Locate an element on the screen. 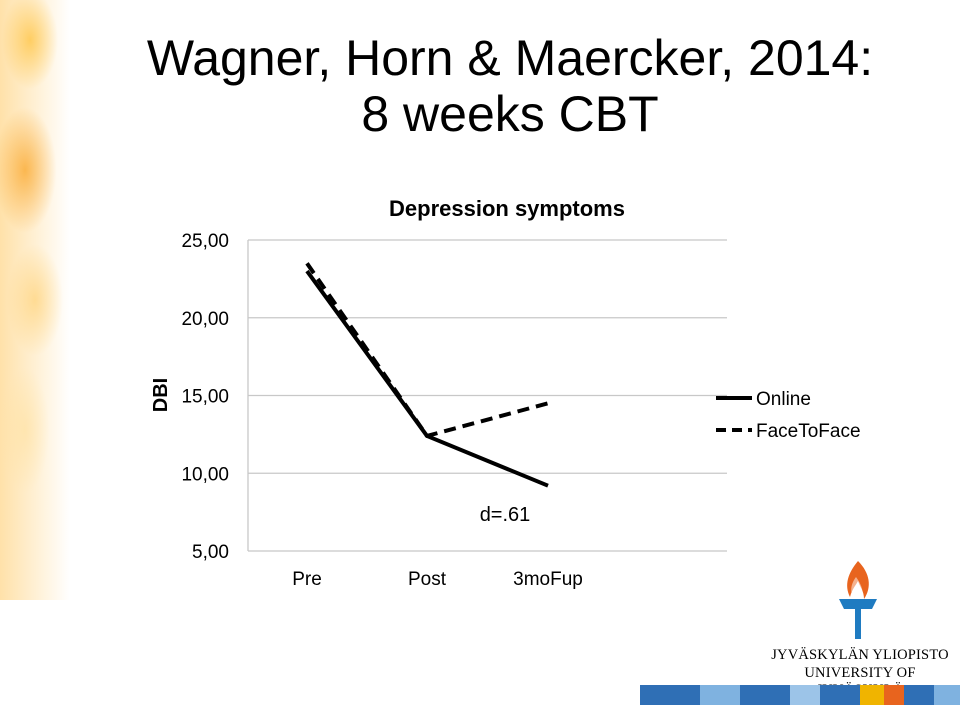 Image resolution: width=960 pixels, height=716 pixels. y-tick-label: 25,00 is located at coordinates (205, 241).